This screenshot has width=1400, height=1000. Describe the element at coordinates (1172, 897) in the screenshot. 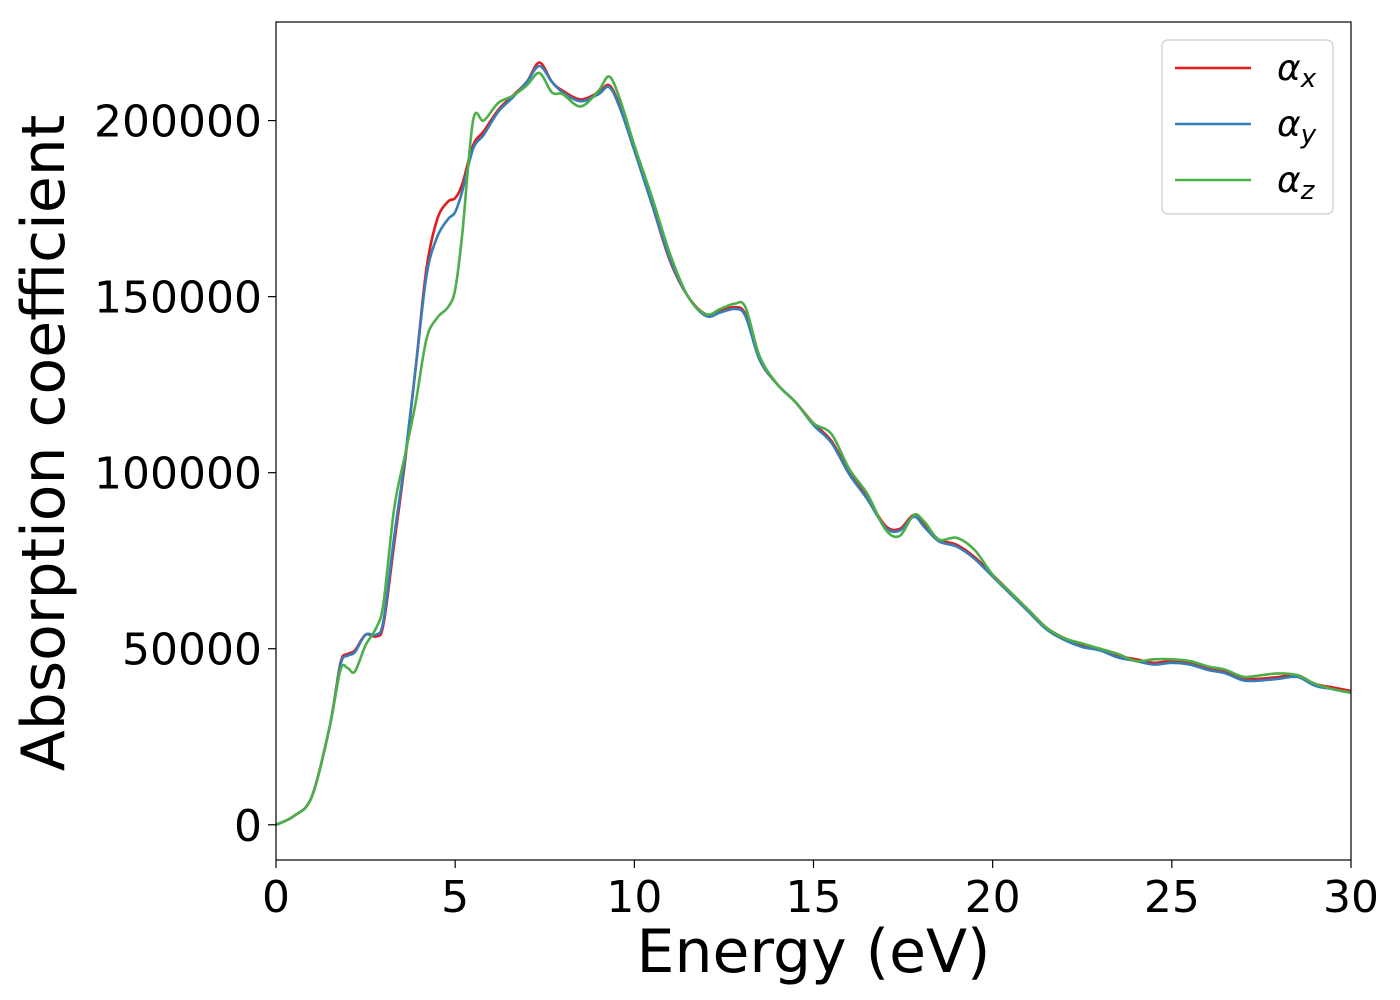

I see `x-tick-label: 25` at that location.